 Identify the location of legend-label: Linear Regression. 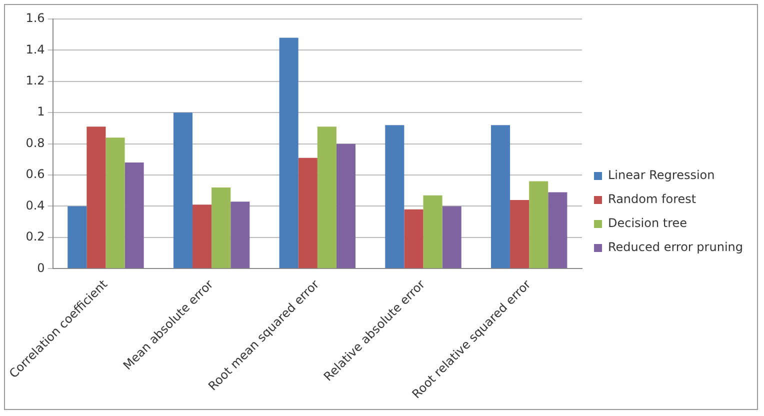
(661, 175).